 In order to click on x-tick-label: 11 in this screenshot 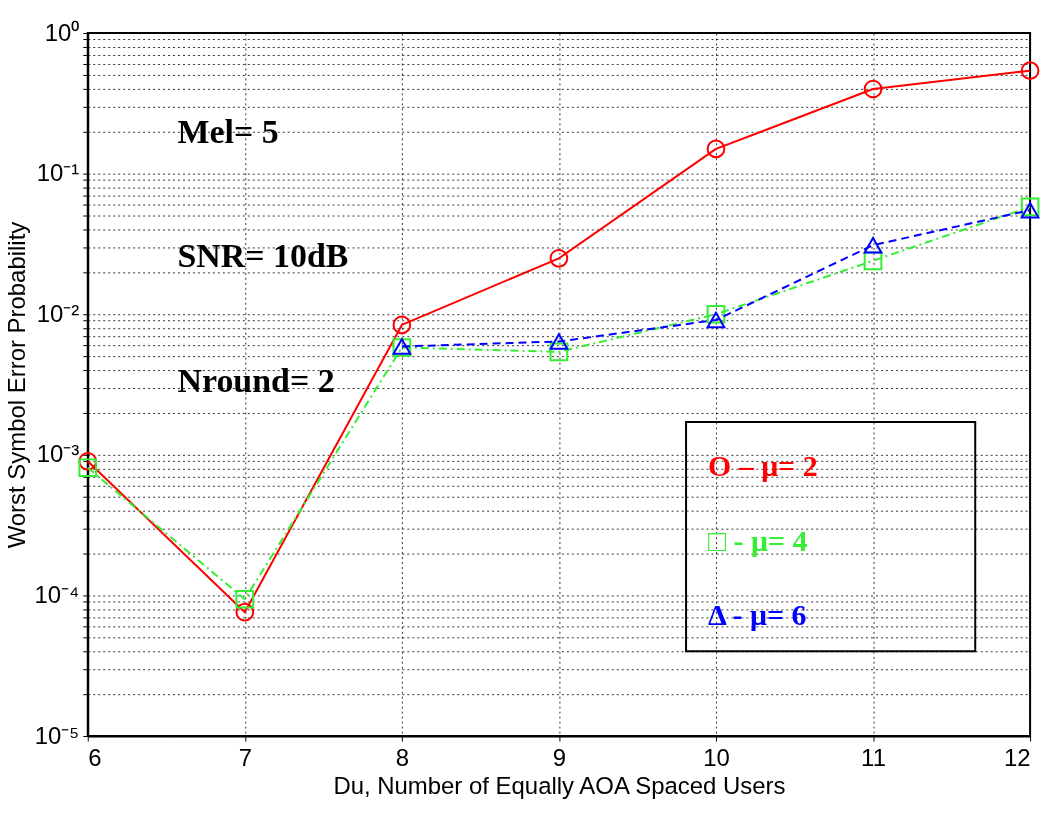, I will do `click(873, 758)`.